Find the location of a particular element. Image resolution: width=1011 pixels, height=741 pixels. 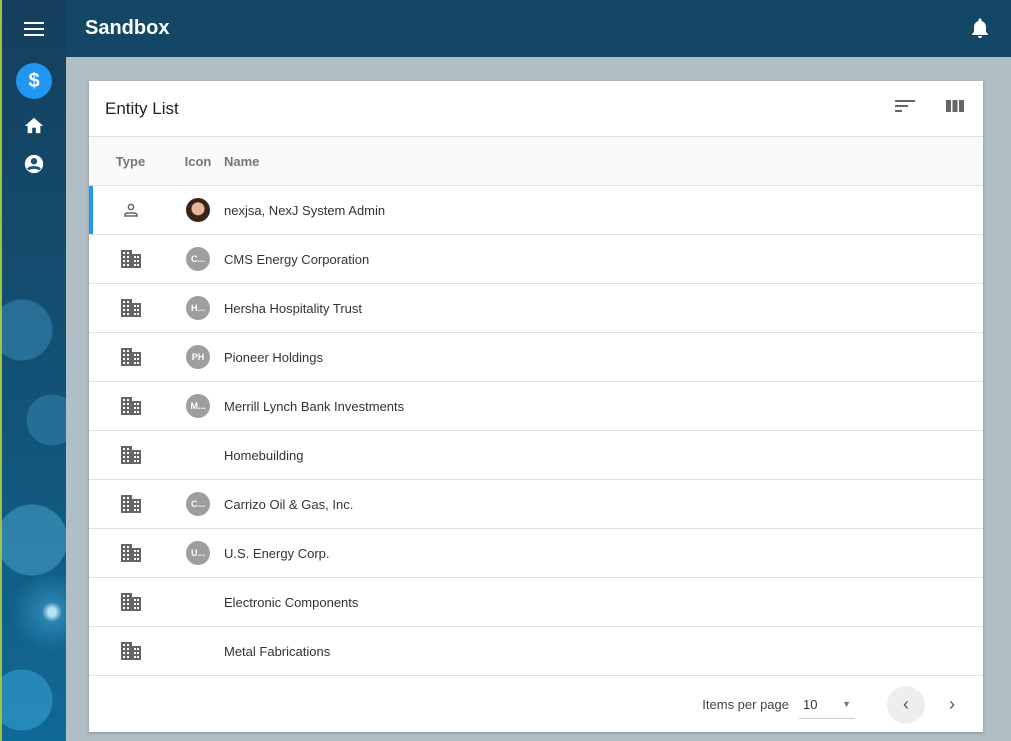

avatar is located at coordinates (198, 210).